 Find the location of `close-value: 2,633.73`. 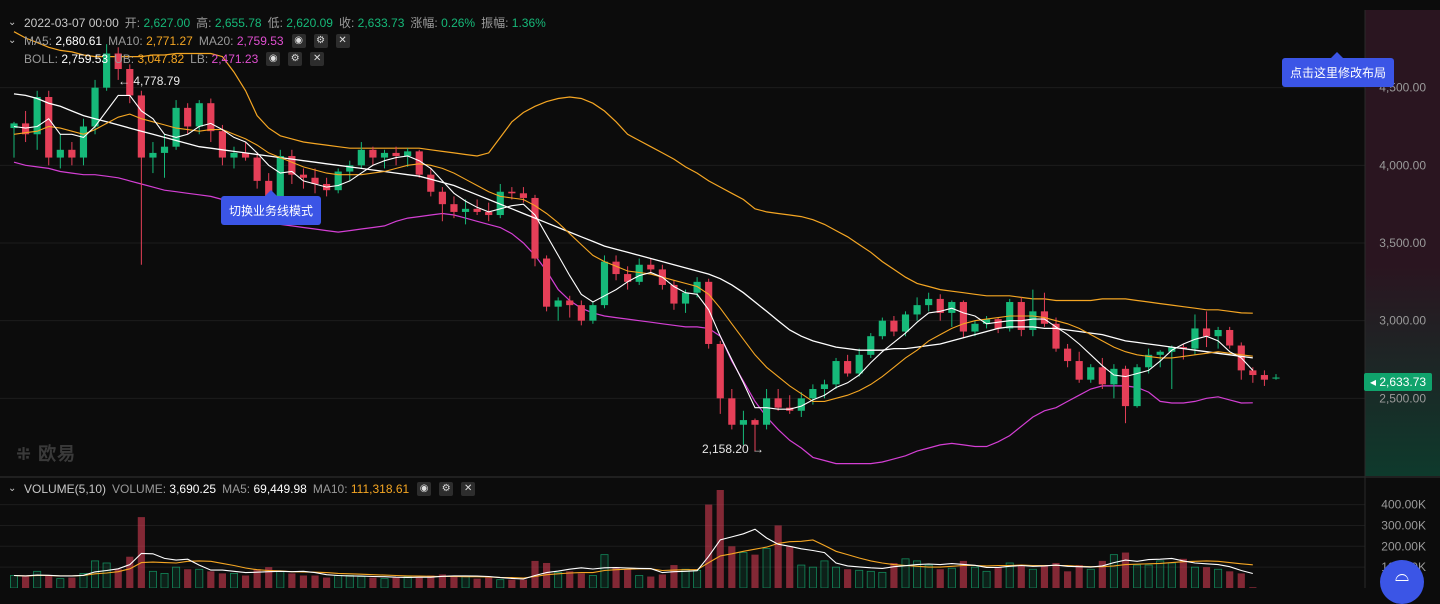

close-value: 2,633.73 is located at coordinates (381, 23).